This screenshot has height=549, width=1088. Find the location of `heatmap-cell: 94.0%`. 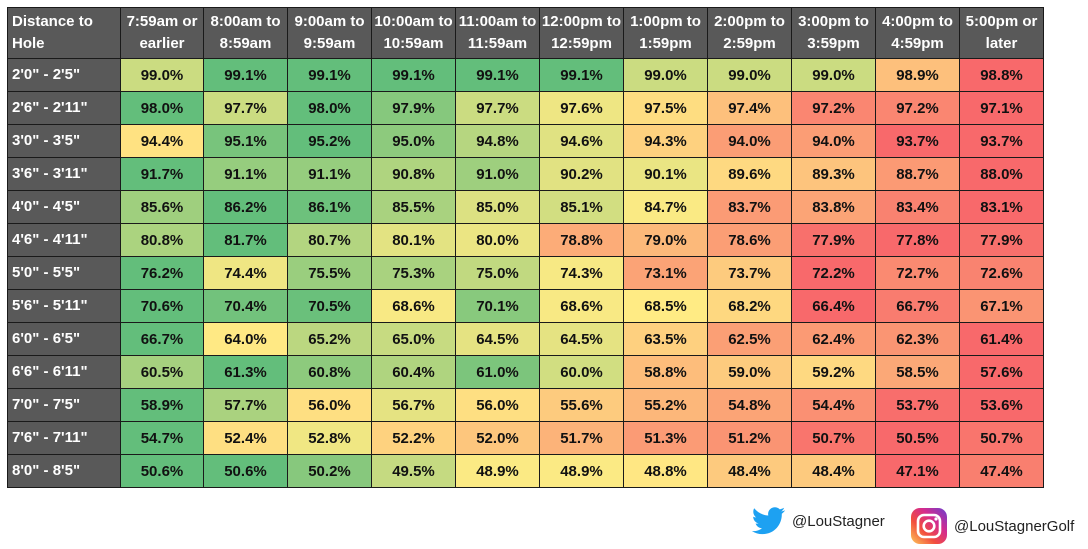

heatmap-cell: 94.0% is located at coordinates (749, 141).